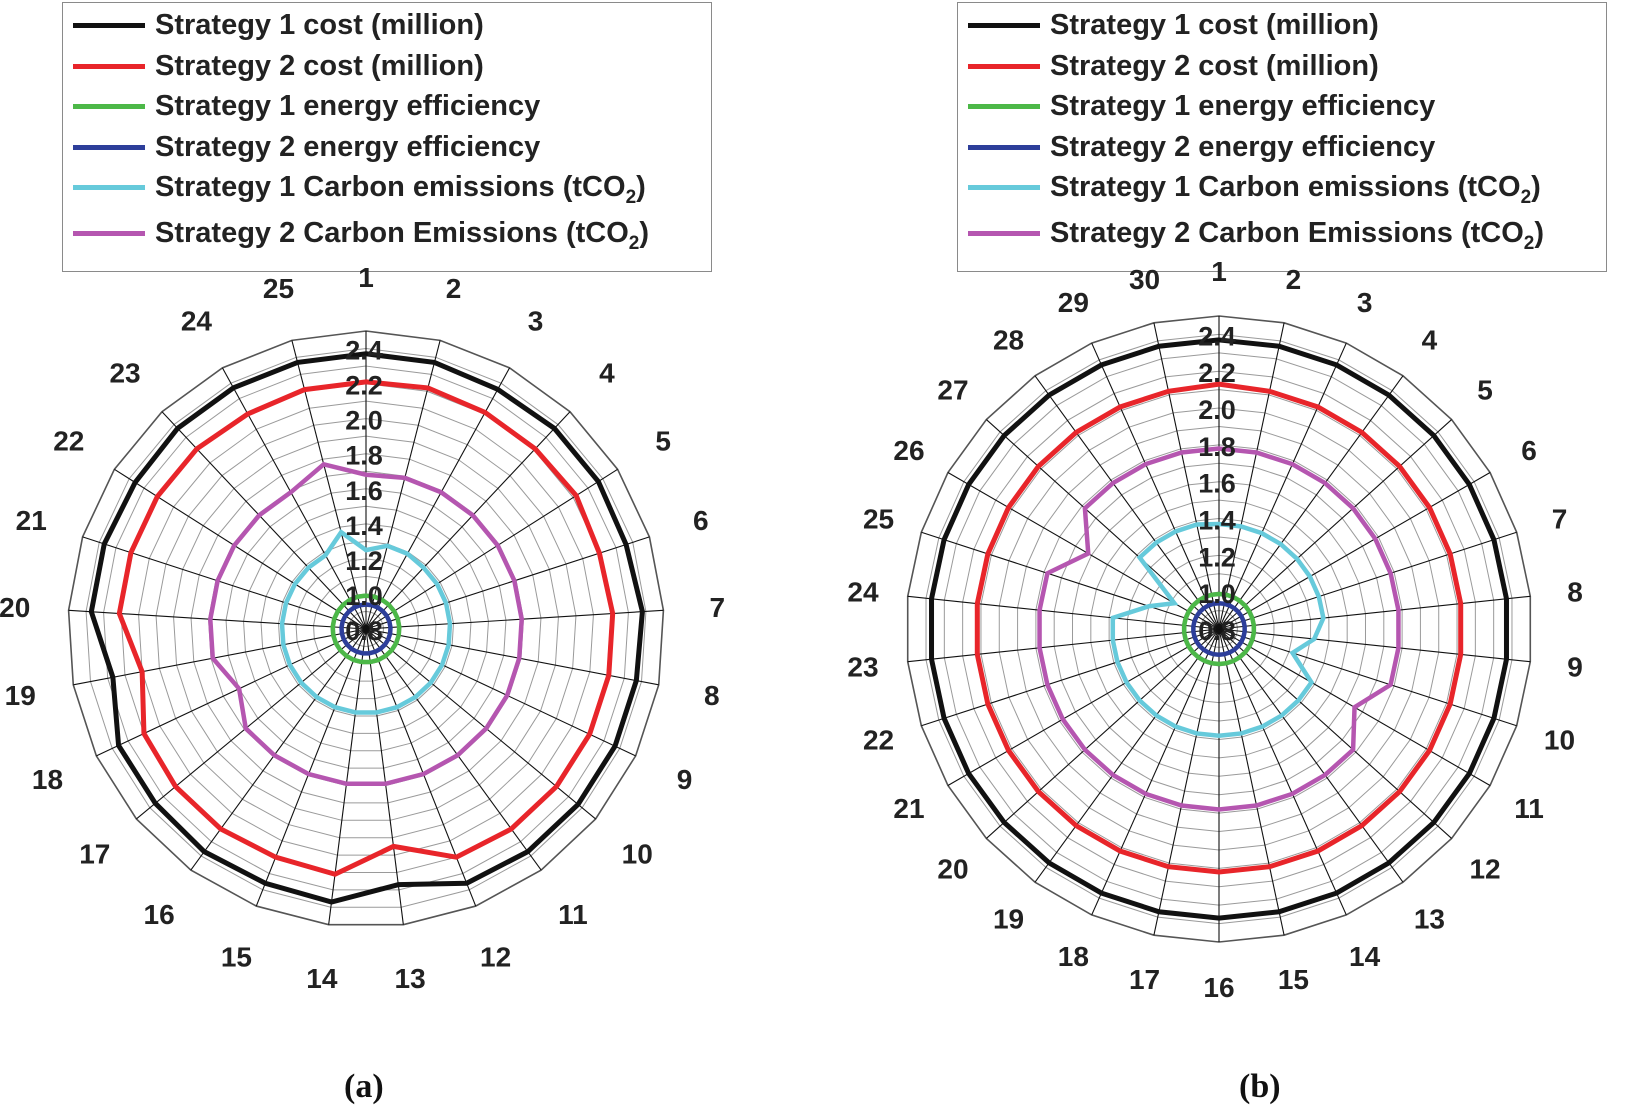 The height and width of the screenshot is (1116, 1639). What do you see at coordinates (364, 351) in the screenshot?
I see `radial-tick-label: 2.4` at bounding box center [364, 351].